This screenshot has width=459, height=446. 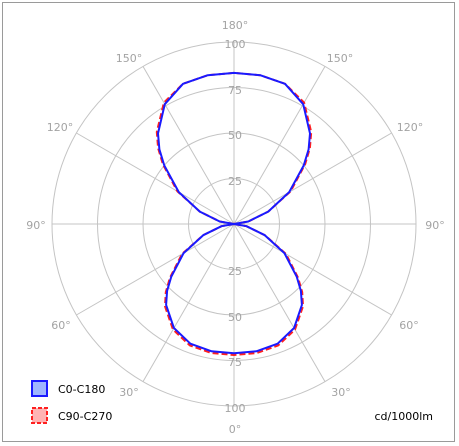 I want to click on angle-label-90-right: 90°, so click(x=435, y=225).